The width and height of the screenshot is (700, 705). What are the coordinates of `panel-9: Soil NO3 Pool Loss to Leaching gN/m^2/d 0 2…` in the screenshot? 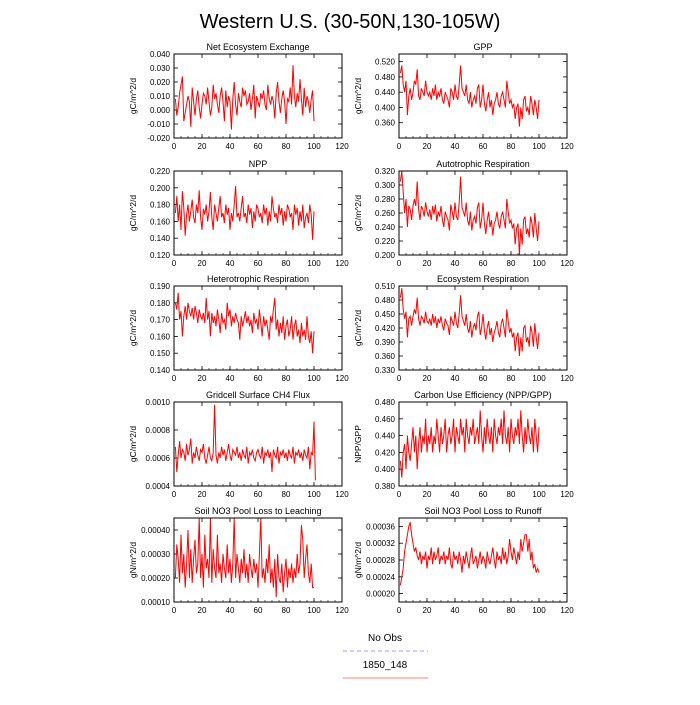 It's located at (238, 560).